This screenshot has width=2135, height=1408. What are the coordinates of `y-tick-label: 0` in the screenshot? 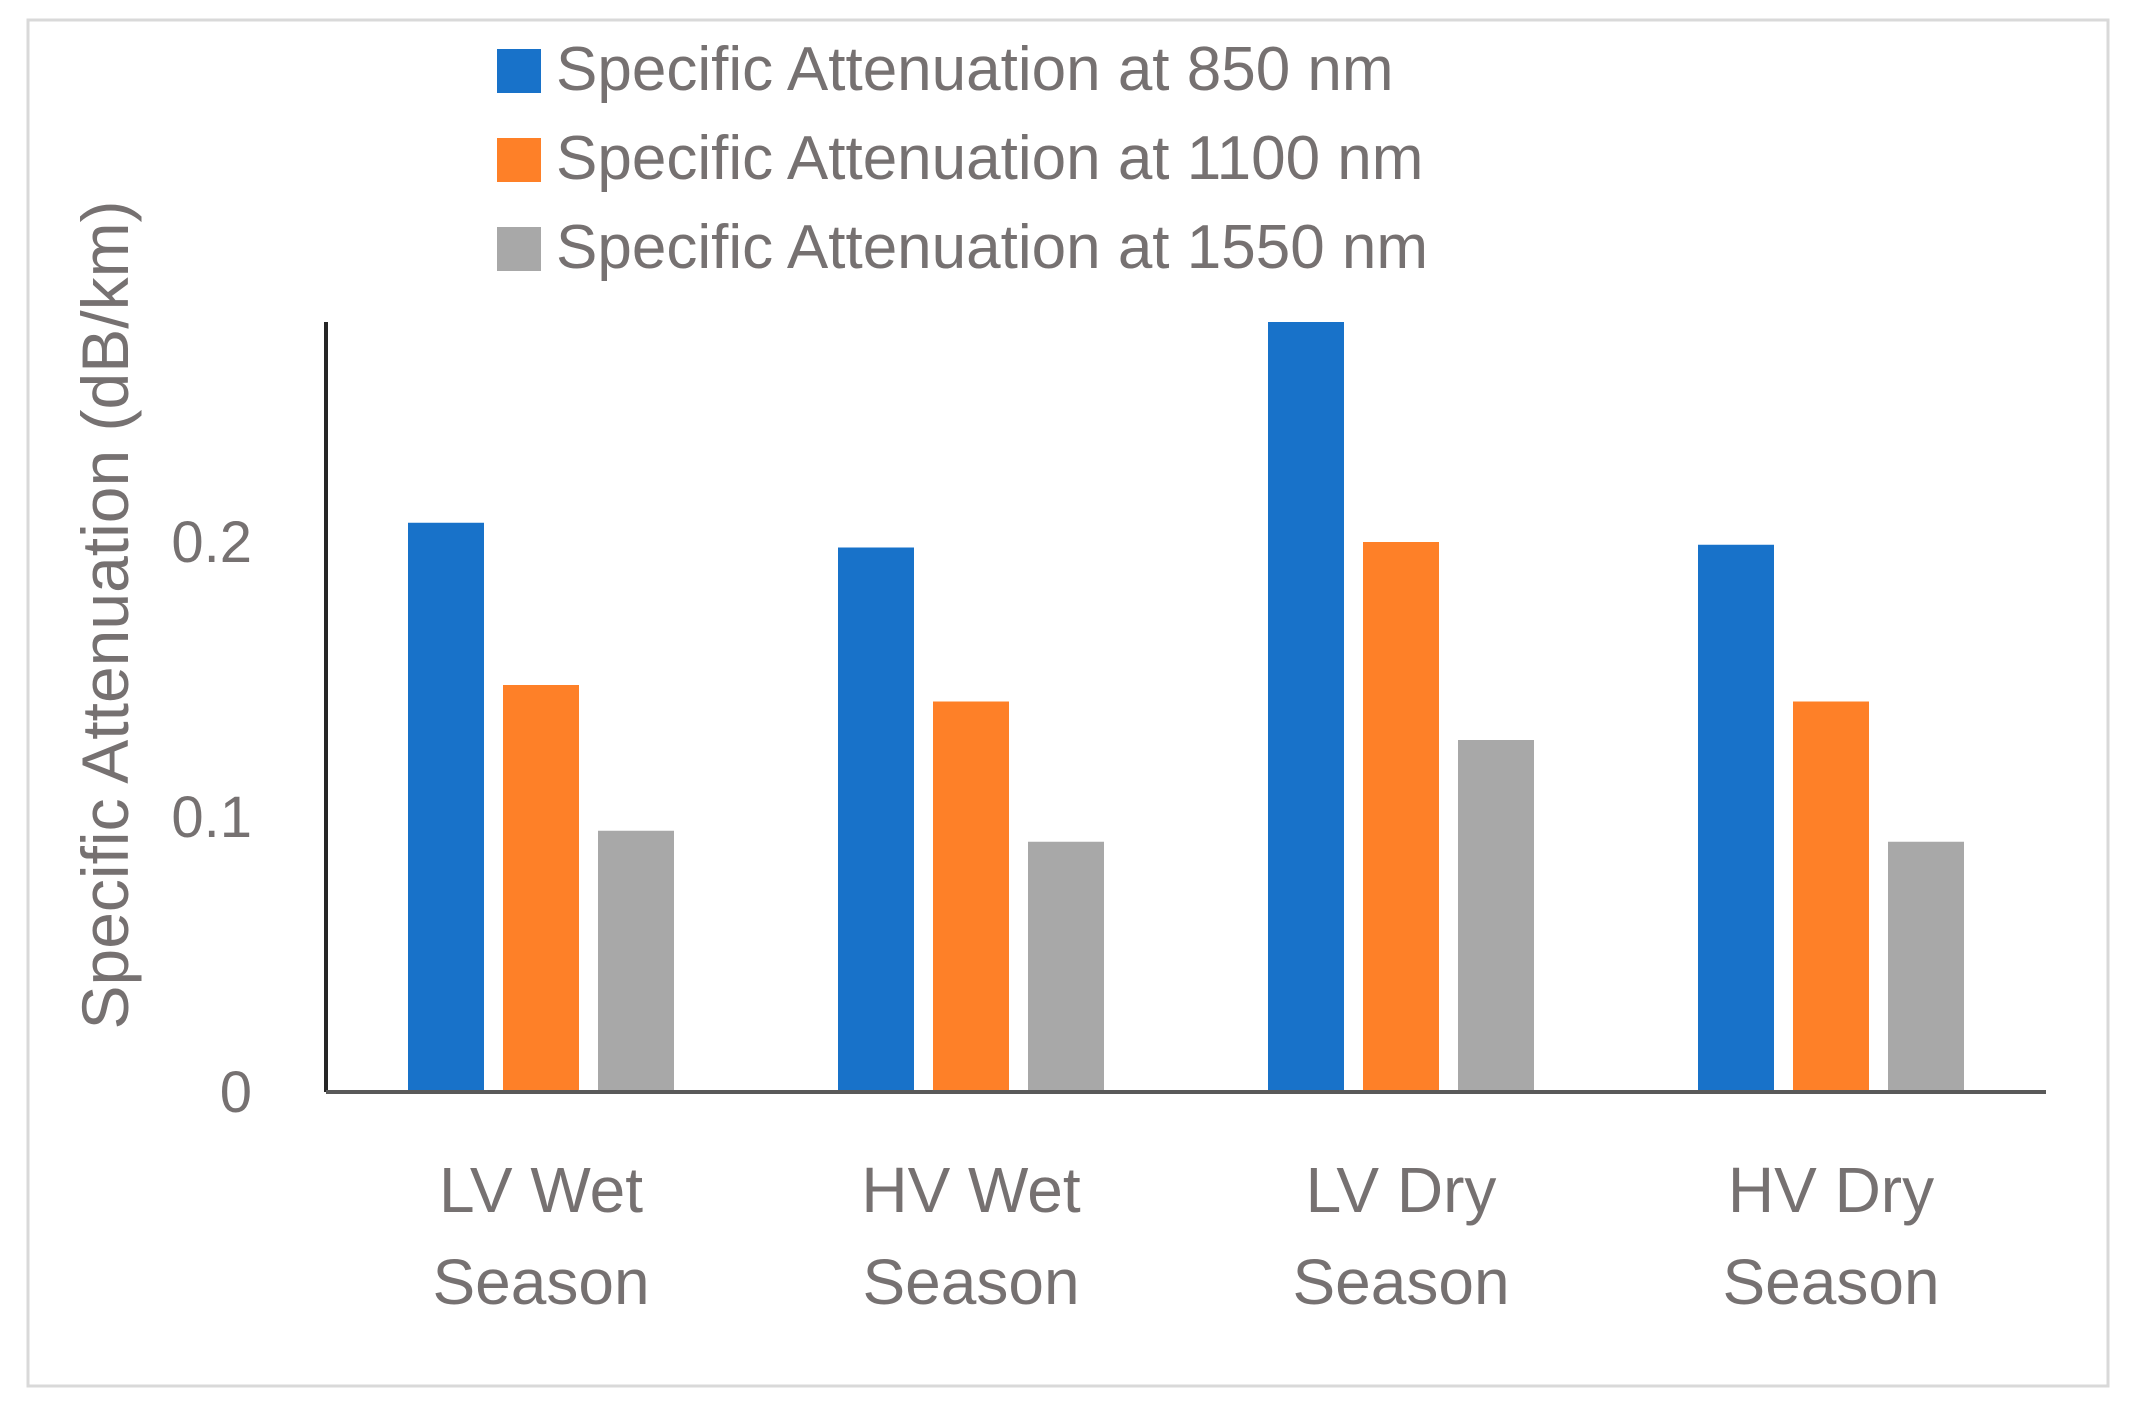 It's located at (236, 1092).